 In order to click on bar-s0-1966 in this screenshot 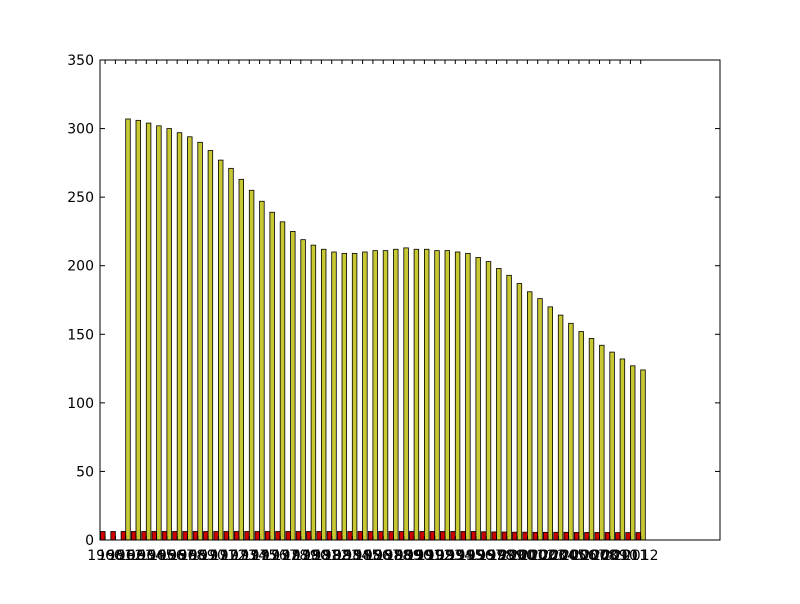, I will do `click(164, 536)`.